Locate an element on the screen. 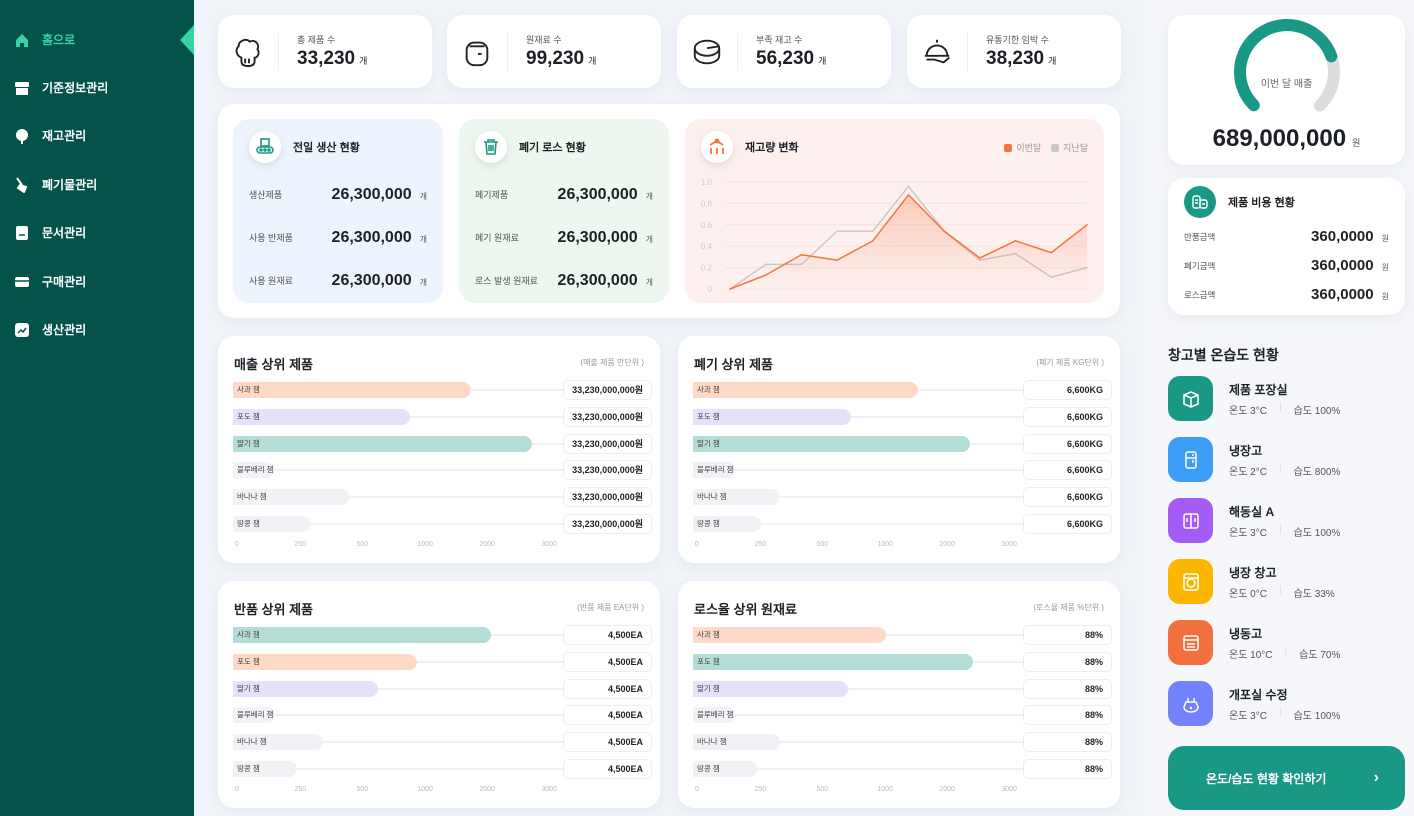 This screenshot has width=1414, height=816. sidebar-item-label: 재고관리 is located at coordinates (64, 136).